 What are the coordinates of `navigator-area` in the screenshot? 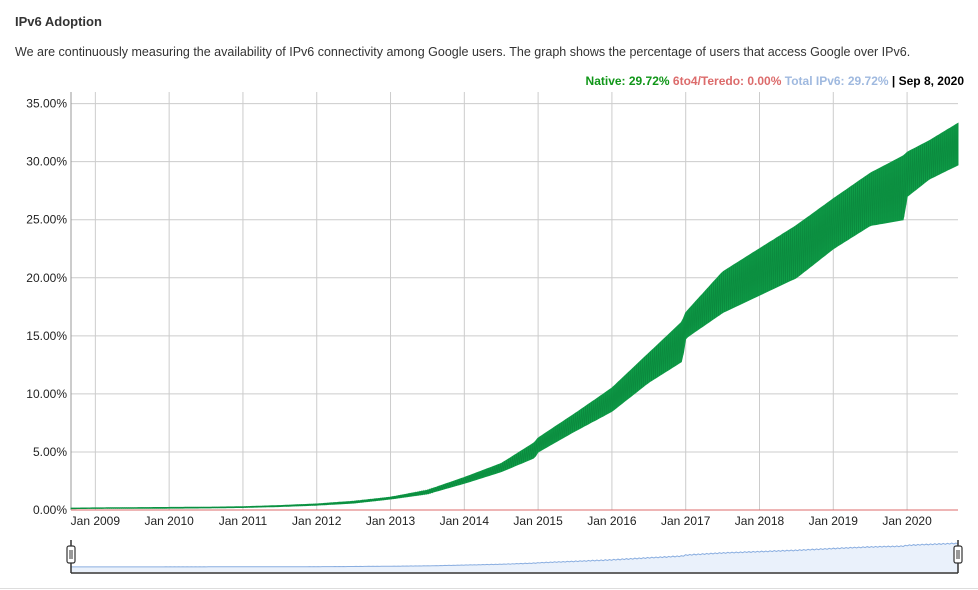 It's located at (514, 557).